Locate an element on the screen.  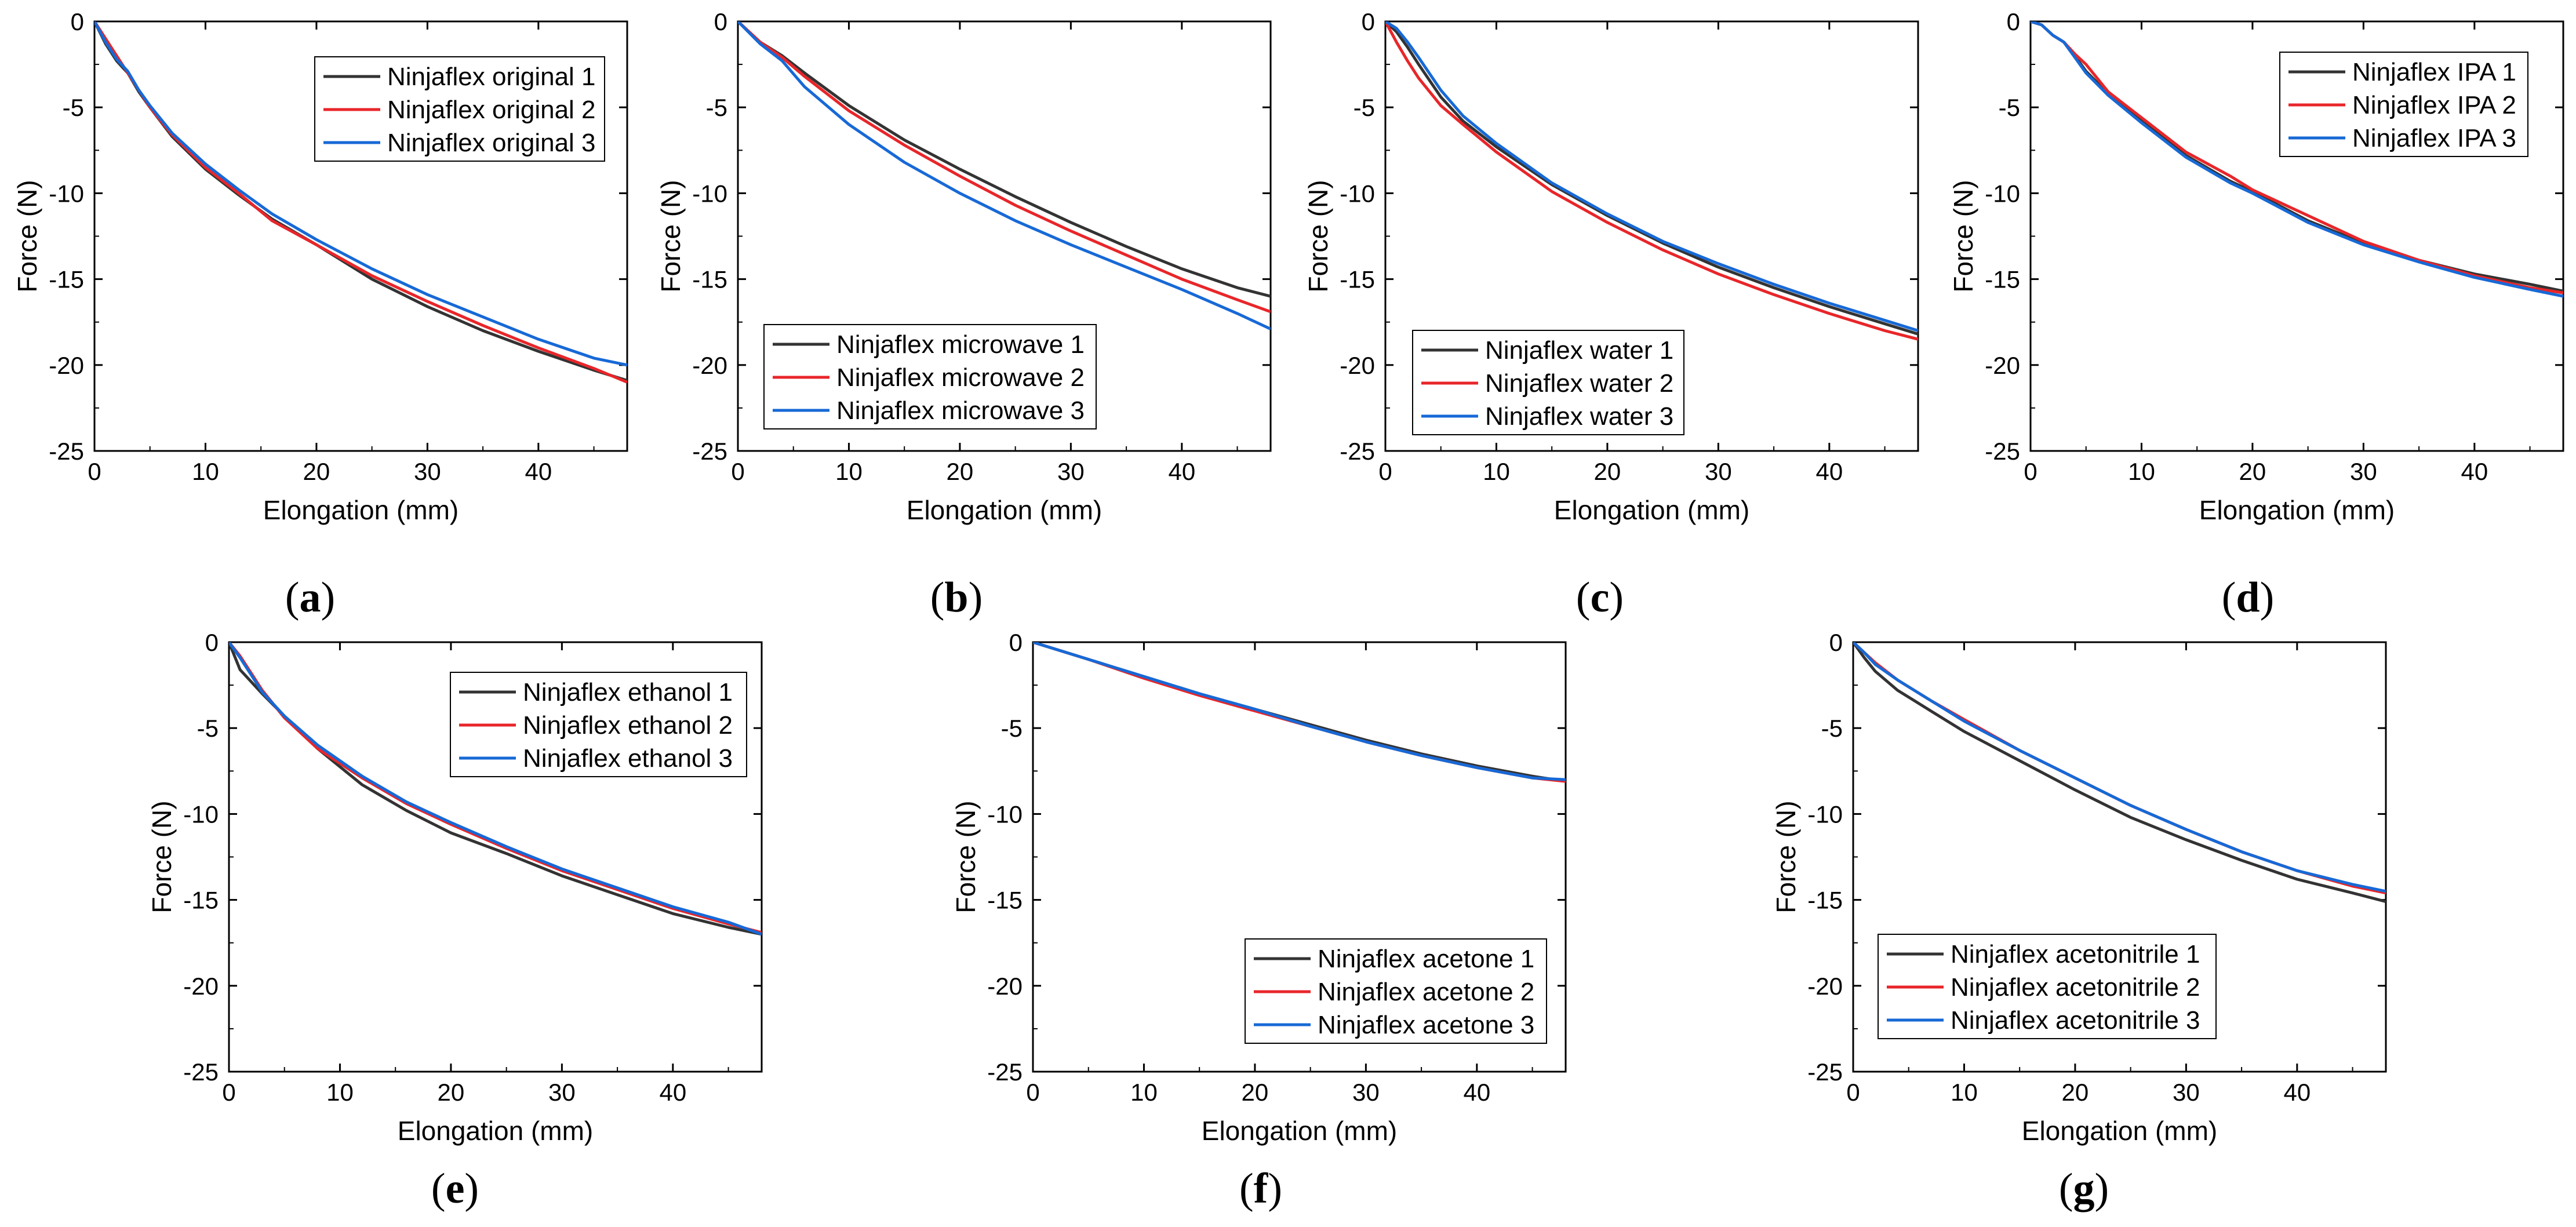
legend-label: Ninjaflex original 2 is located at coordinates (492, 110).